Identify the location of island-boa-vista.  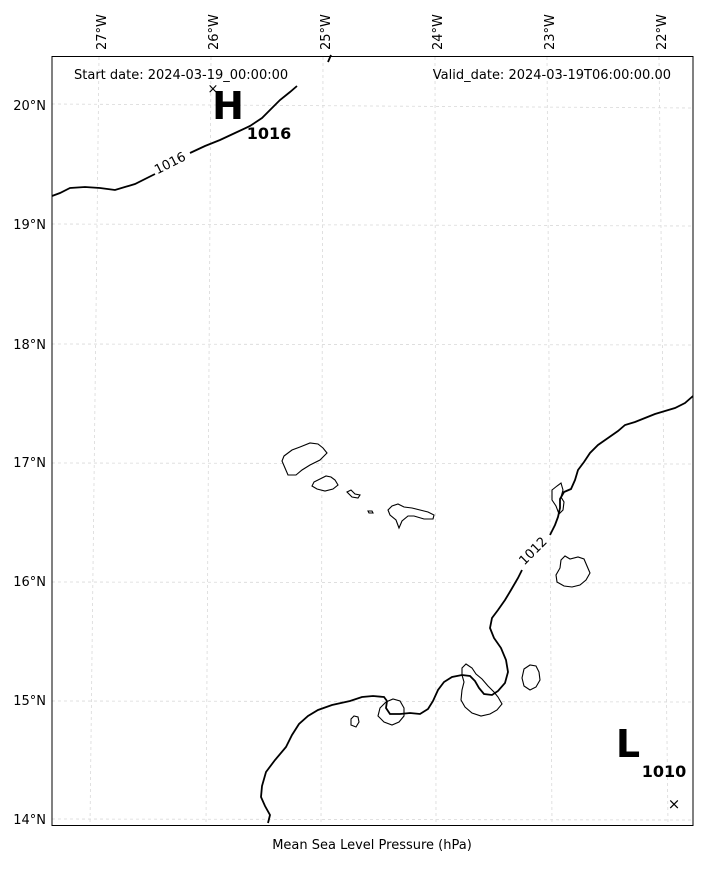
(573, 571).